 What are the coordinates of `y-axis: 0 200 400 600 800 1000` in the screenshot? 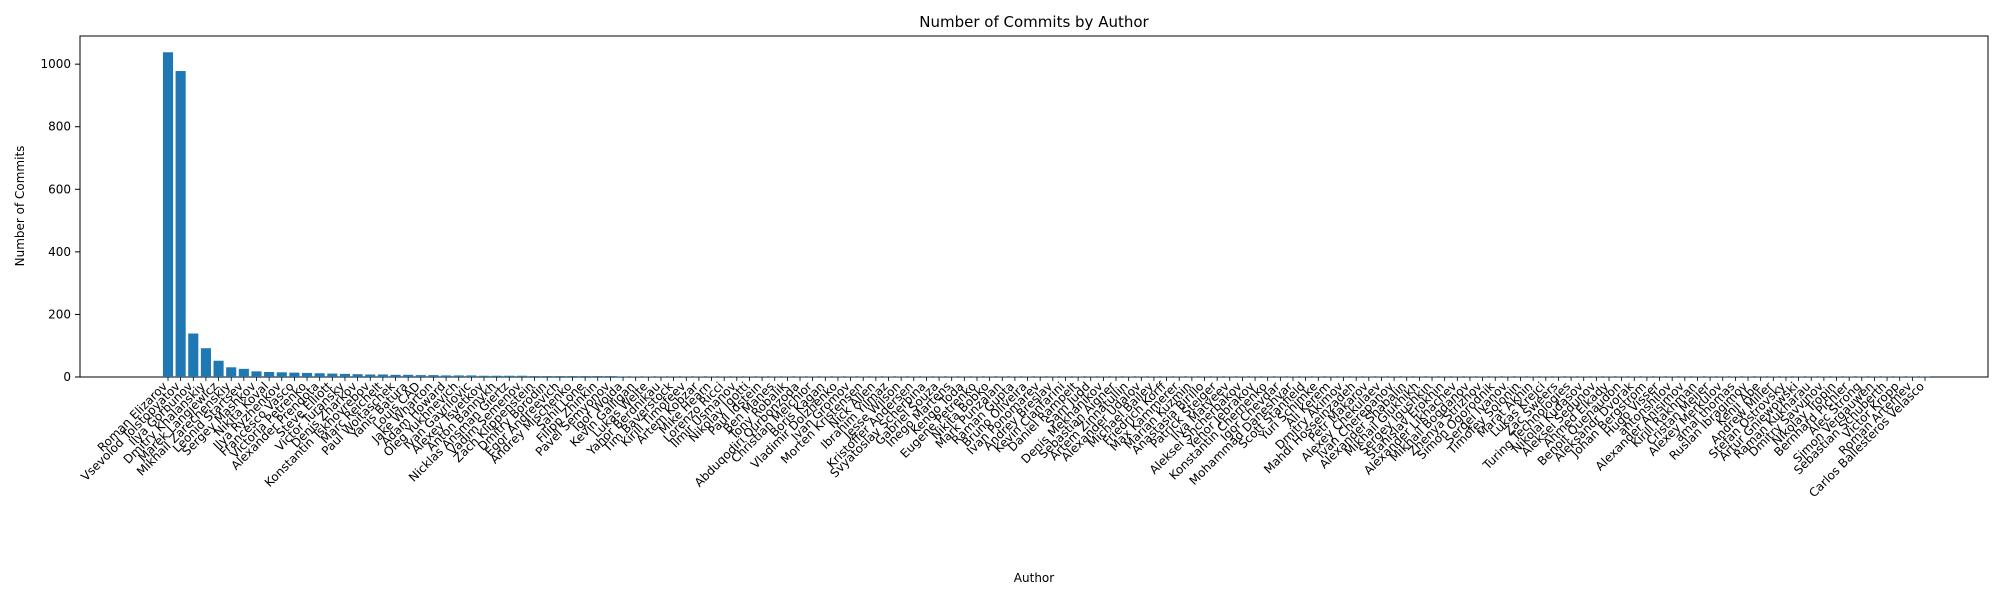 It's located at (60, 220).